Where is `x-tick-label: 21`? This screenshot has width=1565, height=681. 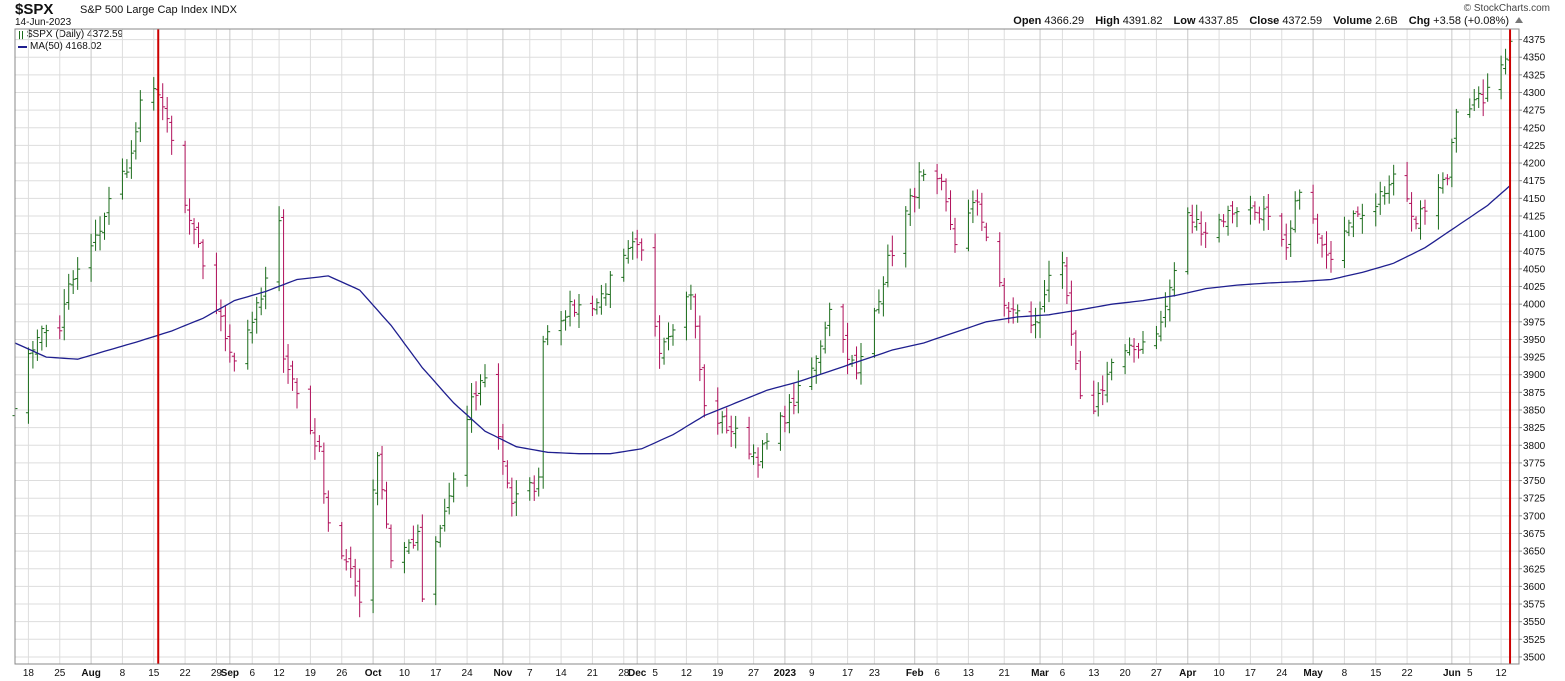
x-tick-label: 21 is located at coordinates (593, 673).